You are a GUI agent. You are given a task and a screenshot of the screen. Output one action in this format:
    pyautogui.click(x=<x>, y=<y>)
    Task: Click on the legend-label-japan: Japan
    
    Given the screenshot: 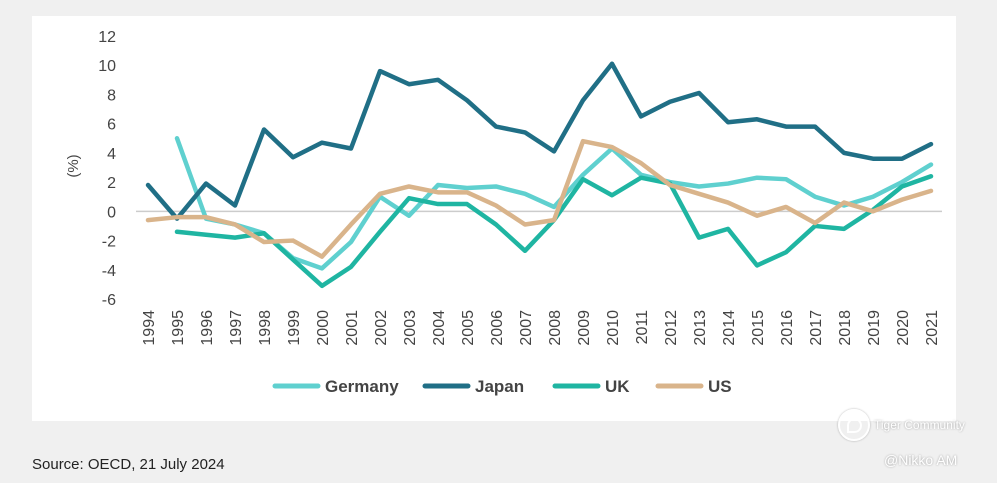 What is the action you would take?
    pyautogui.click(x=499, y=386)
    